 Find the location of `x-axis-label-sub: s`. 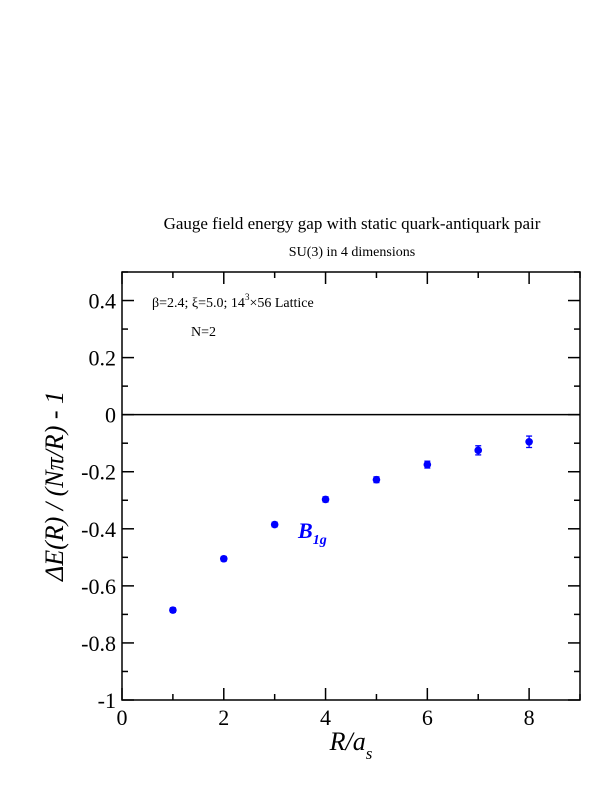

x-axis-label-sub: s is located at coordinates (369, 753).